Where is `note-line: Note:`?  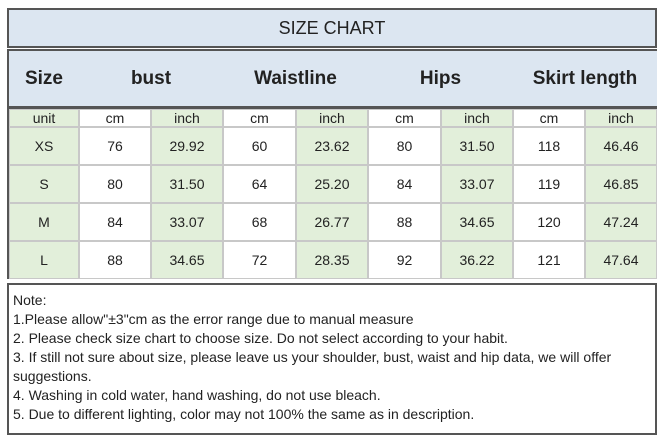 note-line: Note: is located at coordinates (30, 300).